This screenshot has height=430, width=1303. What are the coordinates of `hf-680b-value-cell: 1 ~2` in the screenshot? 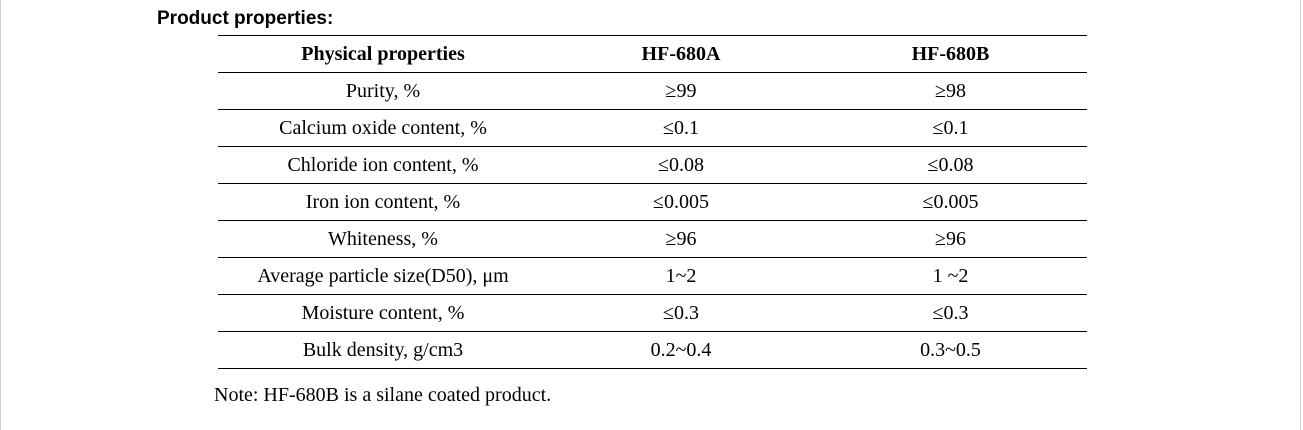 It's located at (950, 276).